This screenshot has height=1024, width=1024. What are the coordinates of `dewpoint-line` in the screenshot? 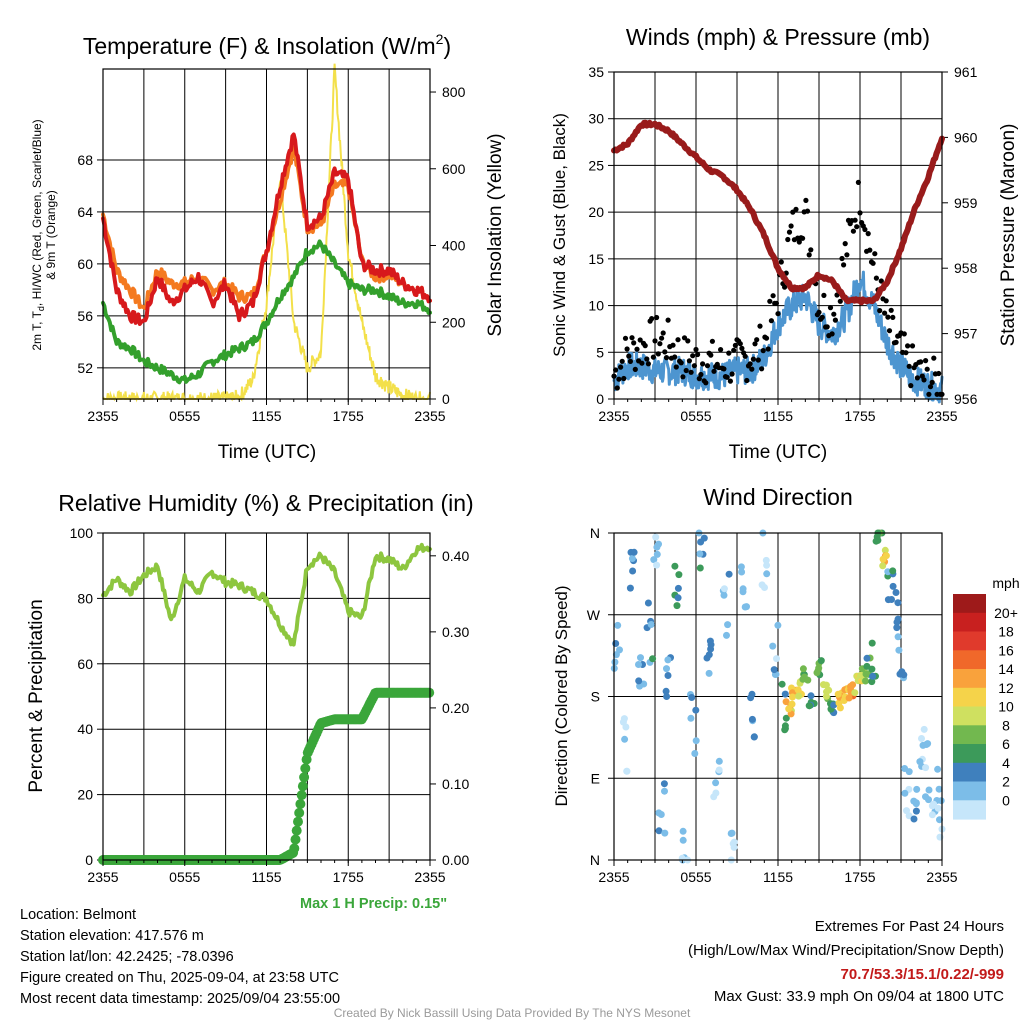 It's located at (266, 312).